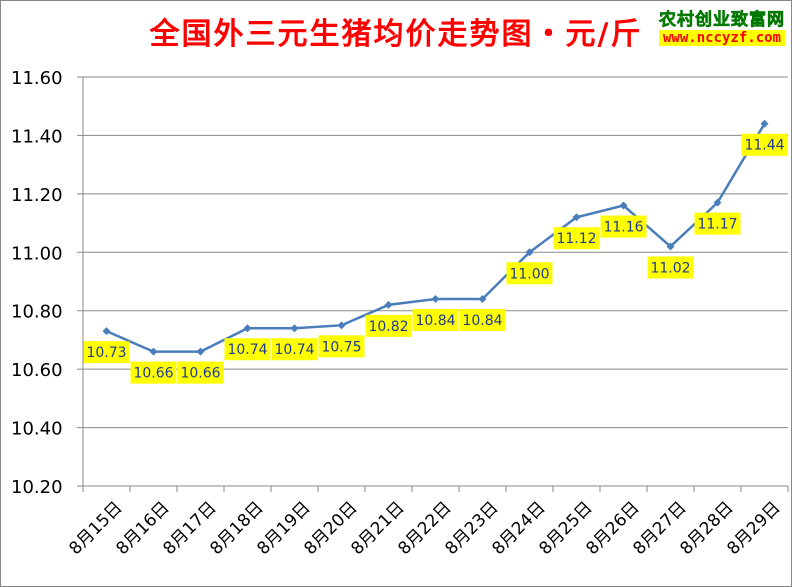 This screenshot has height=587, width=792. I want to click on y-tick-label: 10.80, so click(37, 312).